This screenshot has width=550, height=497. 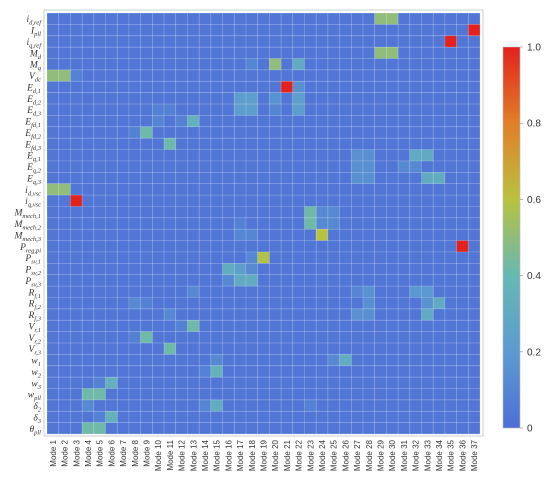 What do you see at coordinates (32, 283) in the screenshot?
I see `y-tick-label: Psv,3` at bounding box center [32, 283].